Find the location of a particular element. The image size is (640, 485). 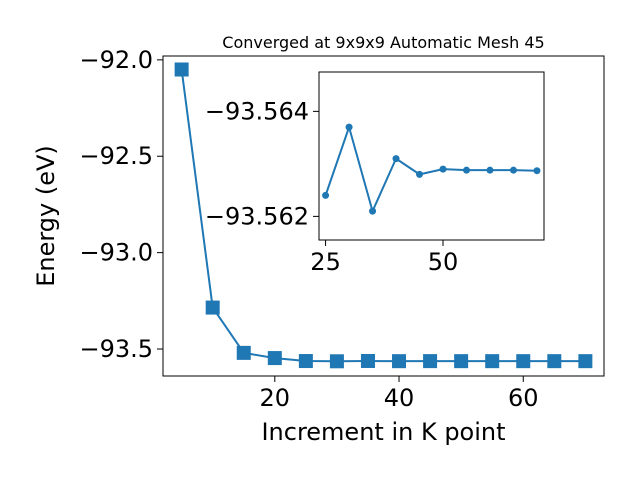

inset-x-tick-label: 25 is located at coordinates (325, 262).